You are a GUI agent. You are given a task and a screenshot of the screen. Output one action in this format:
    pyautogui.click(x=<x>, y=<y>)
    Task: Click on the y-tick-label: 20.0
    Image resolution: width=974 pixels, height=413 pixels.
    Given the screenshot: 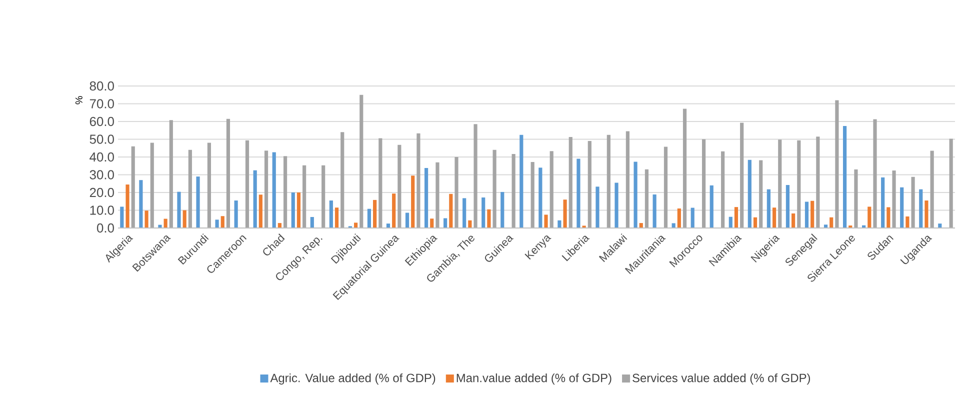 What is the action you would take?
    pyautogui.click(x=102, y=193)
    